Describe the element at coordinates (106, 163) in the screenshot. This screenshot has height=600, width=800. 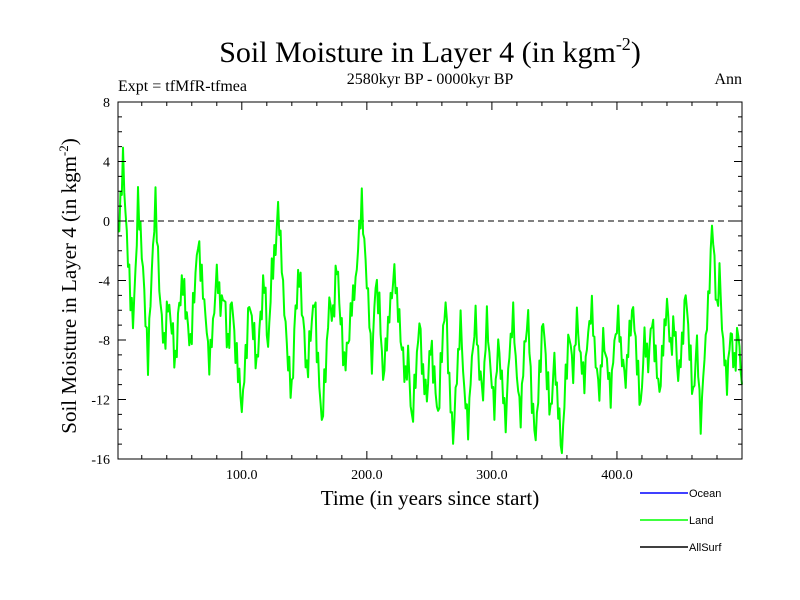
I see `y-tick-label: 4` at that location.